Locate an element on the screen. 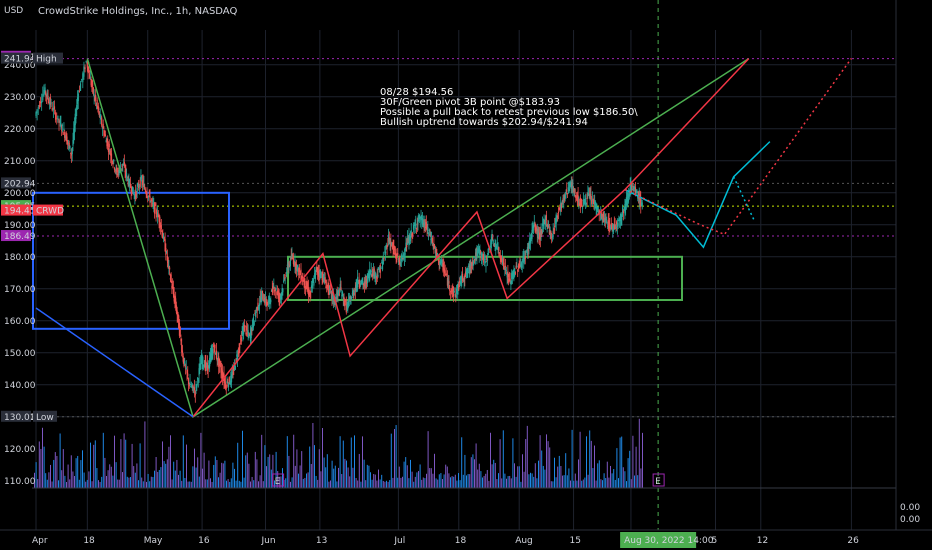 The image size is (932, 550). symbol-title: CrowdStrike Holdings, Inc., 1h, NASDAQ is located at coordinates (137, 11).